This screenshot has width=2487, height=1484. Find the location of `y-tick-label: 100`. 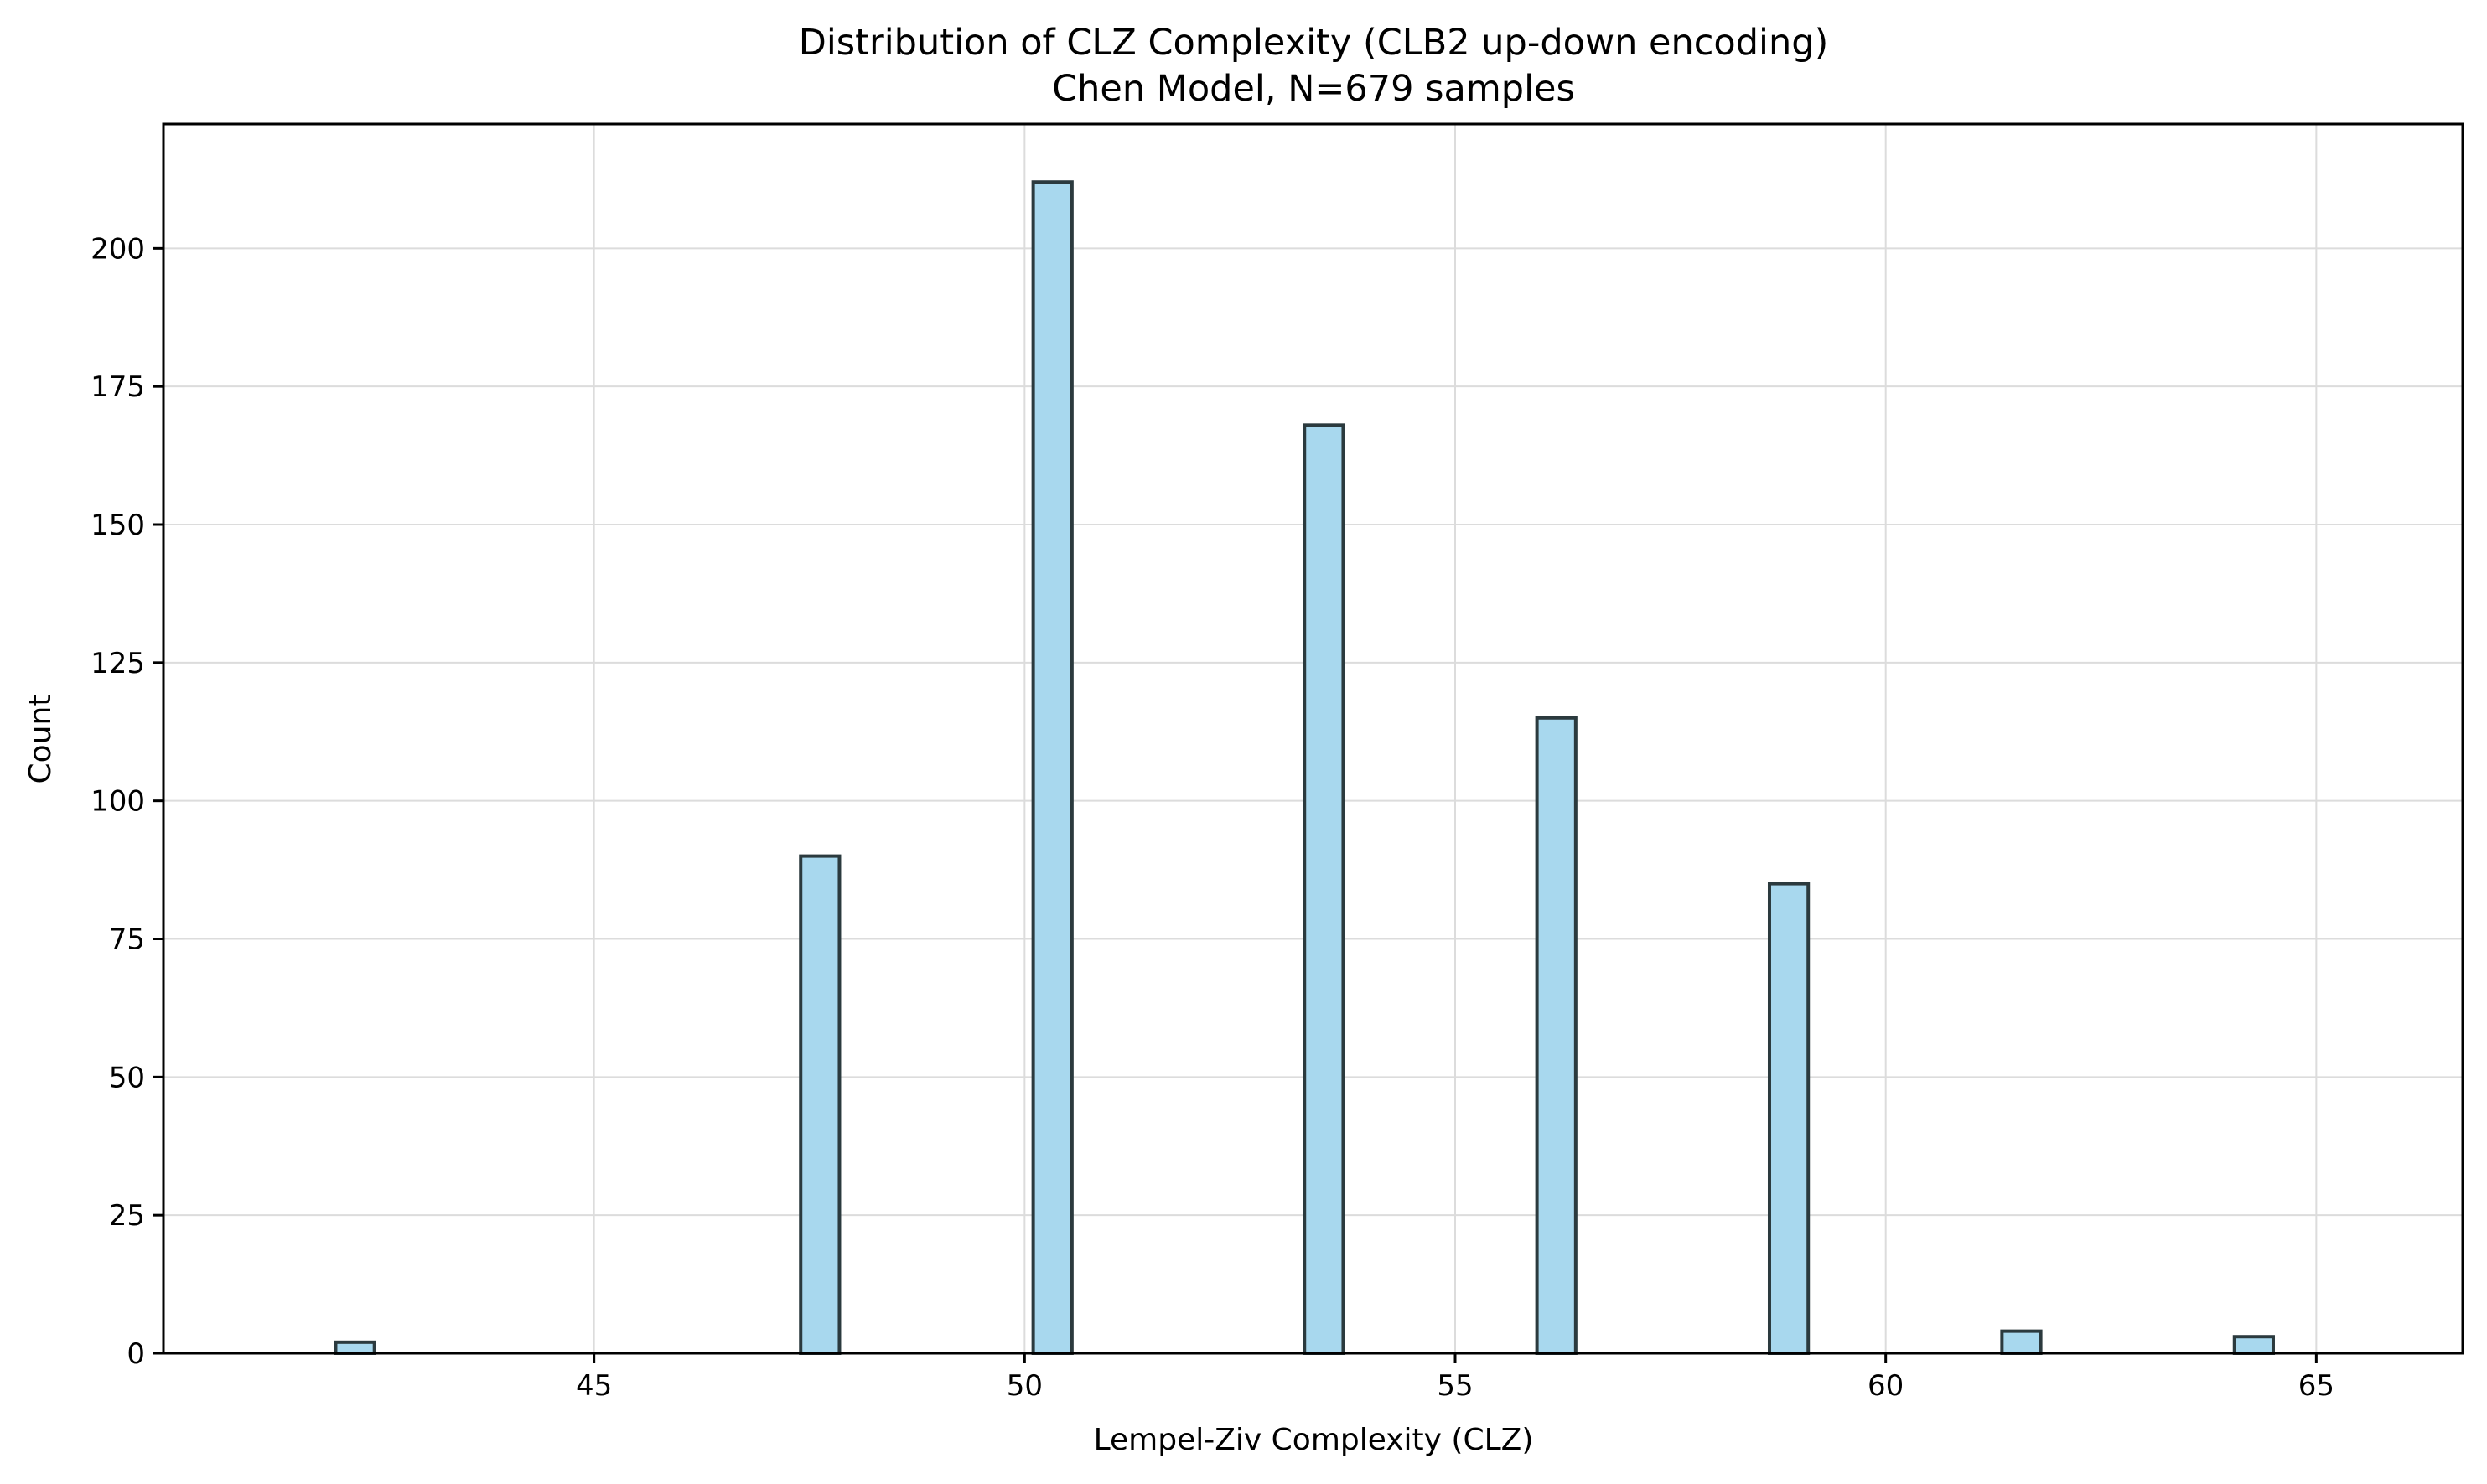

y-tick-label: 100 is located at coordinates (118, 802).